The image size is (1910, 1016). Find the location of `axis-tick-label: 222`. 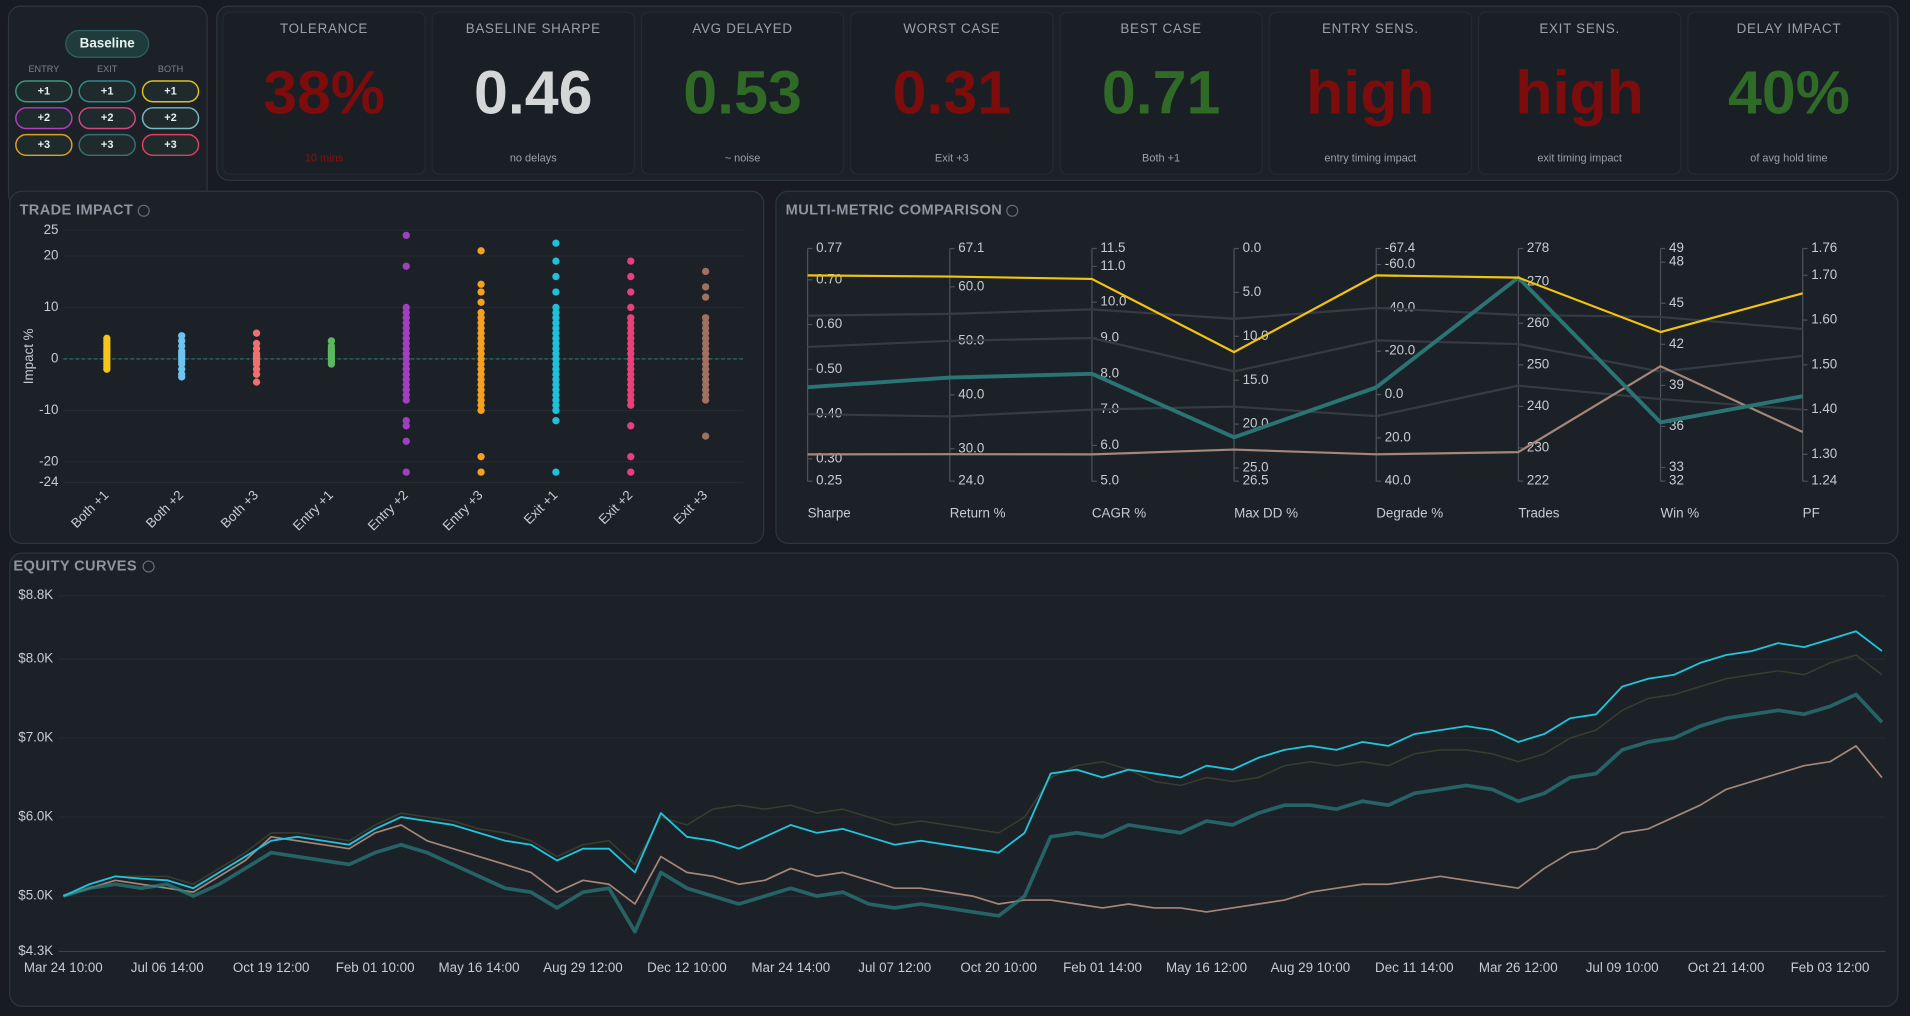

axis-tick-label: 222 is located at coordinates (1538, 480).